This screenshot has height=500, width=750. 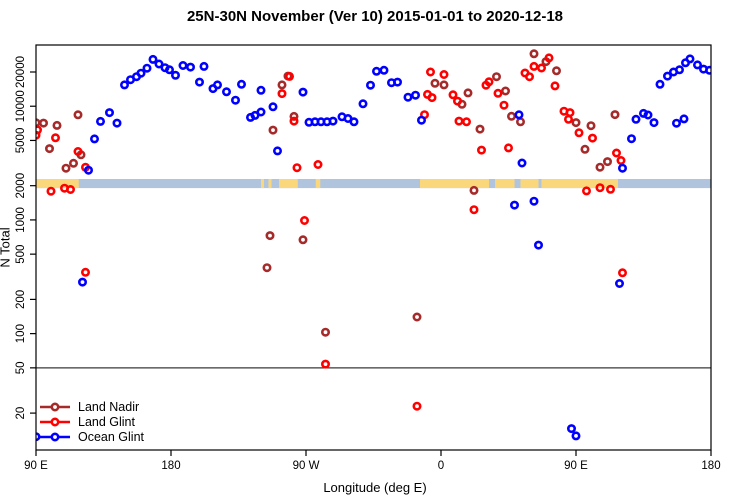 I want to click on x-tick-label: 0, so click(x=441, y=466).